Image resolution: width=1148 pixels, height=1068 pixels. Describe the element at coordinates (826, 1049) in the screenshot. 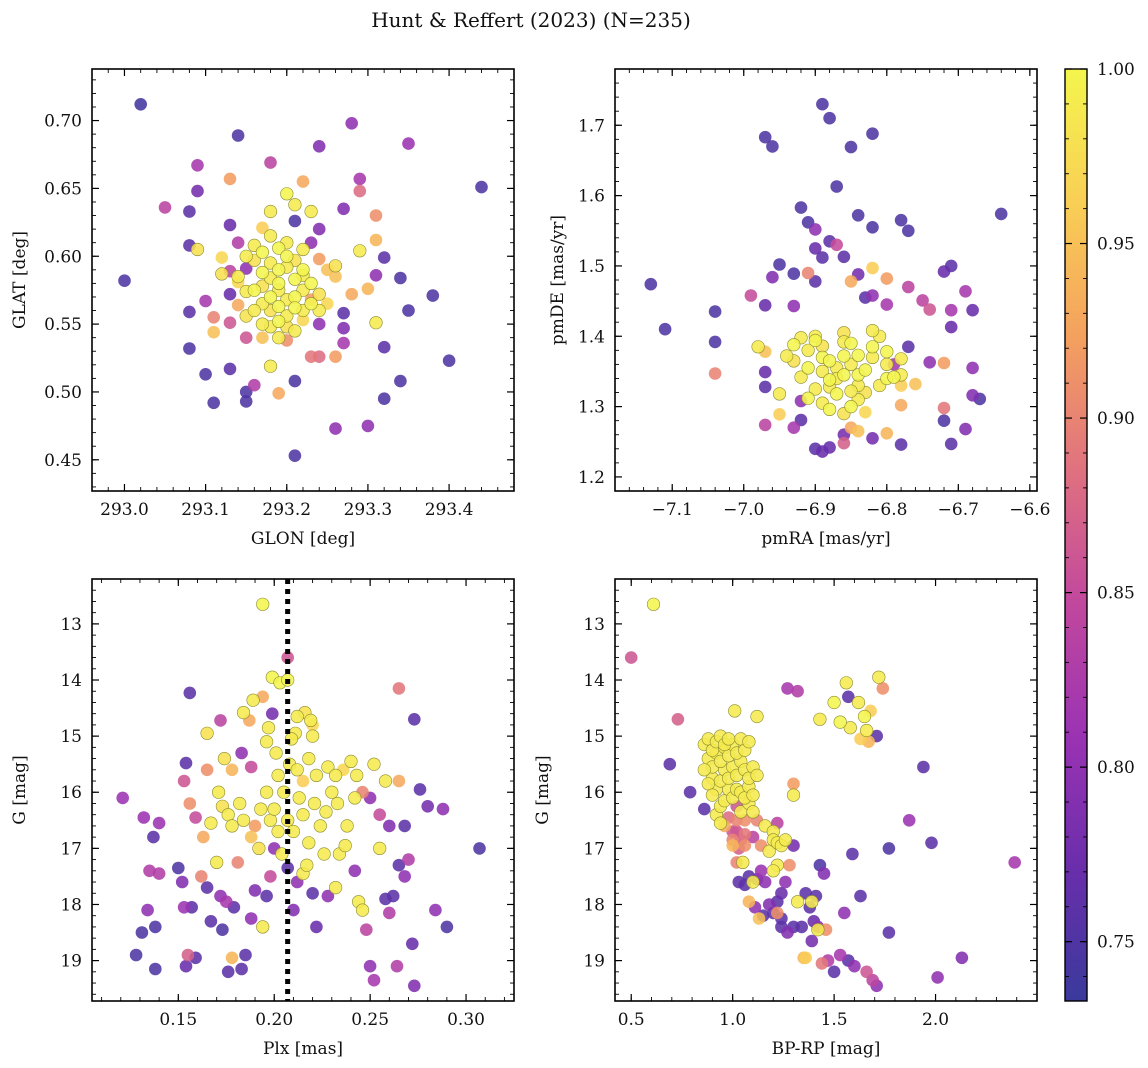

I see `x-axis-label: BP-RP [mag]` at that location.